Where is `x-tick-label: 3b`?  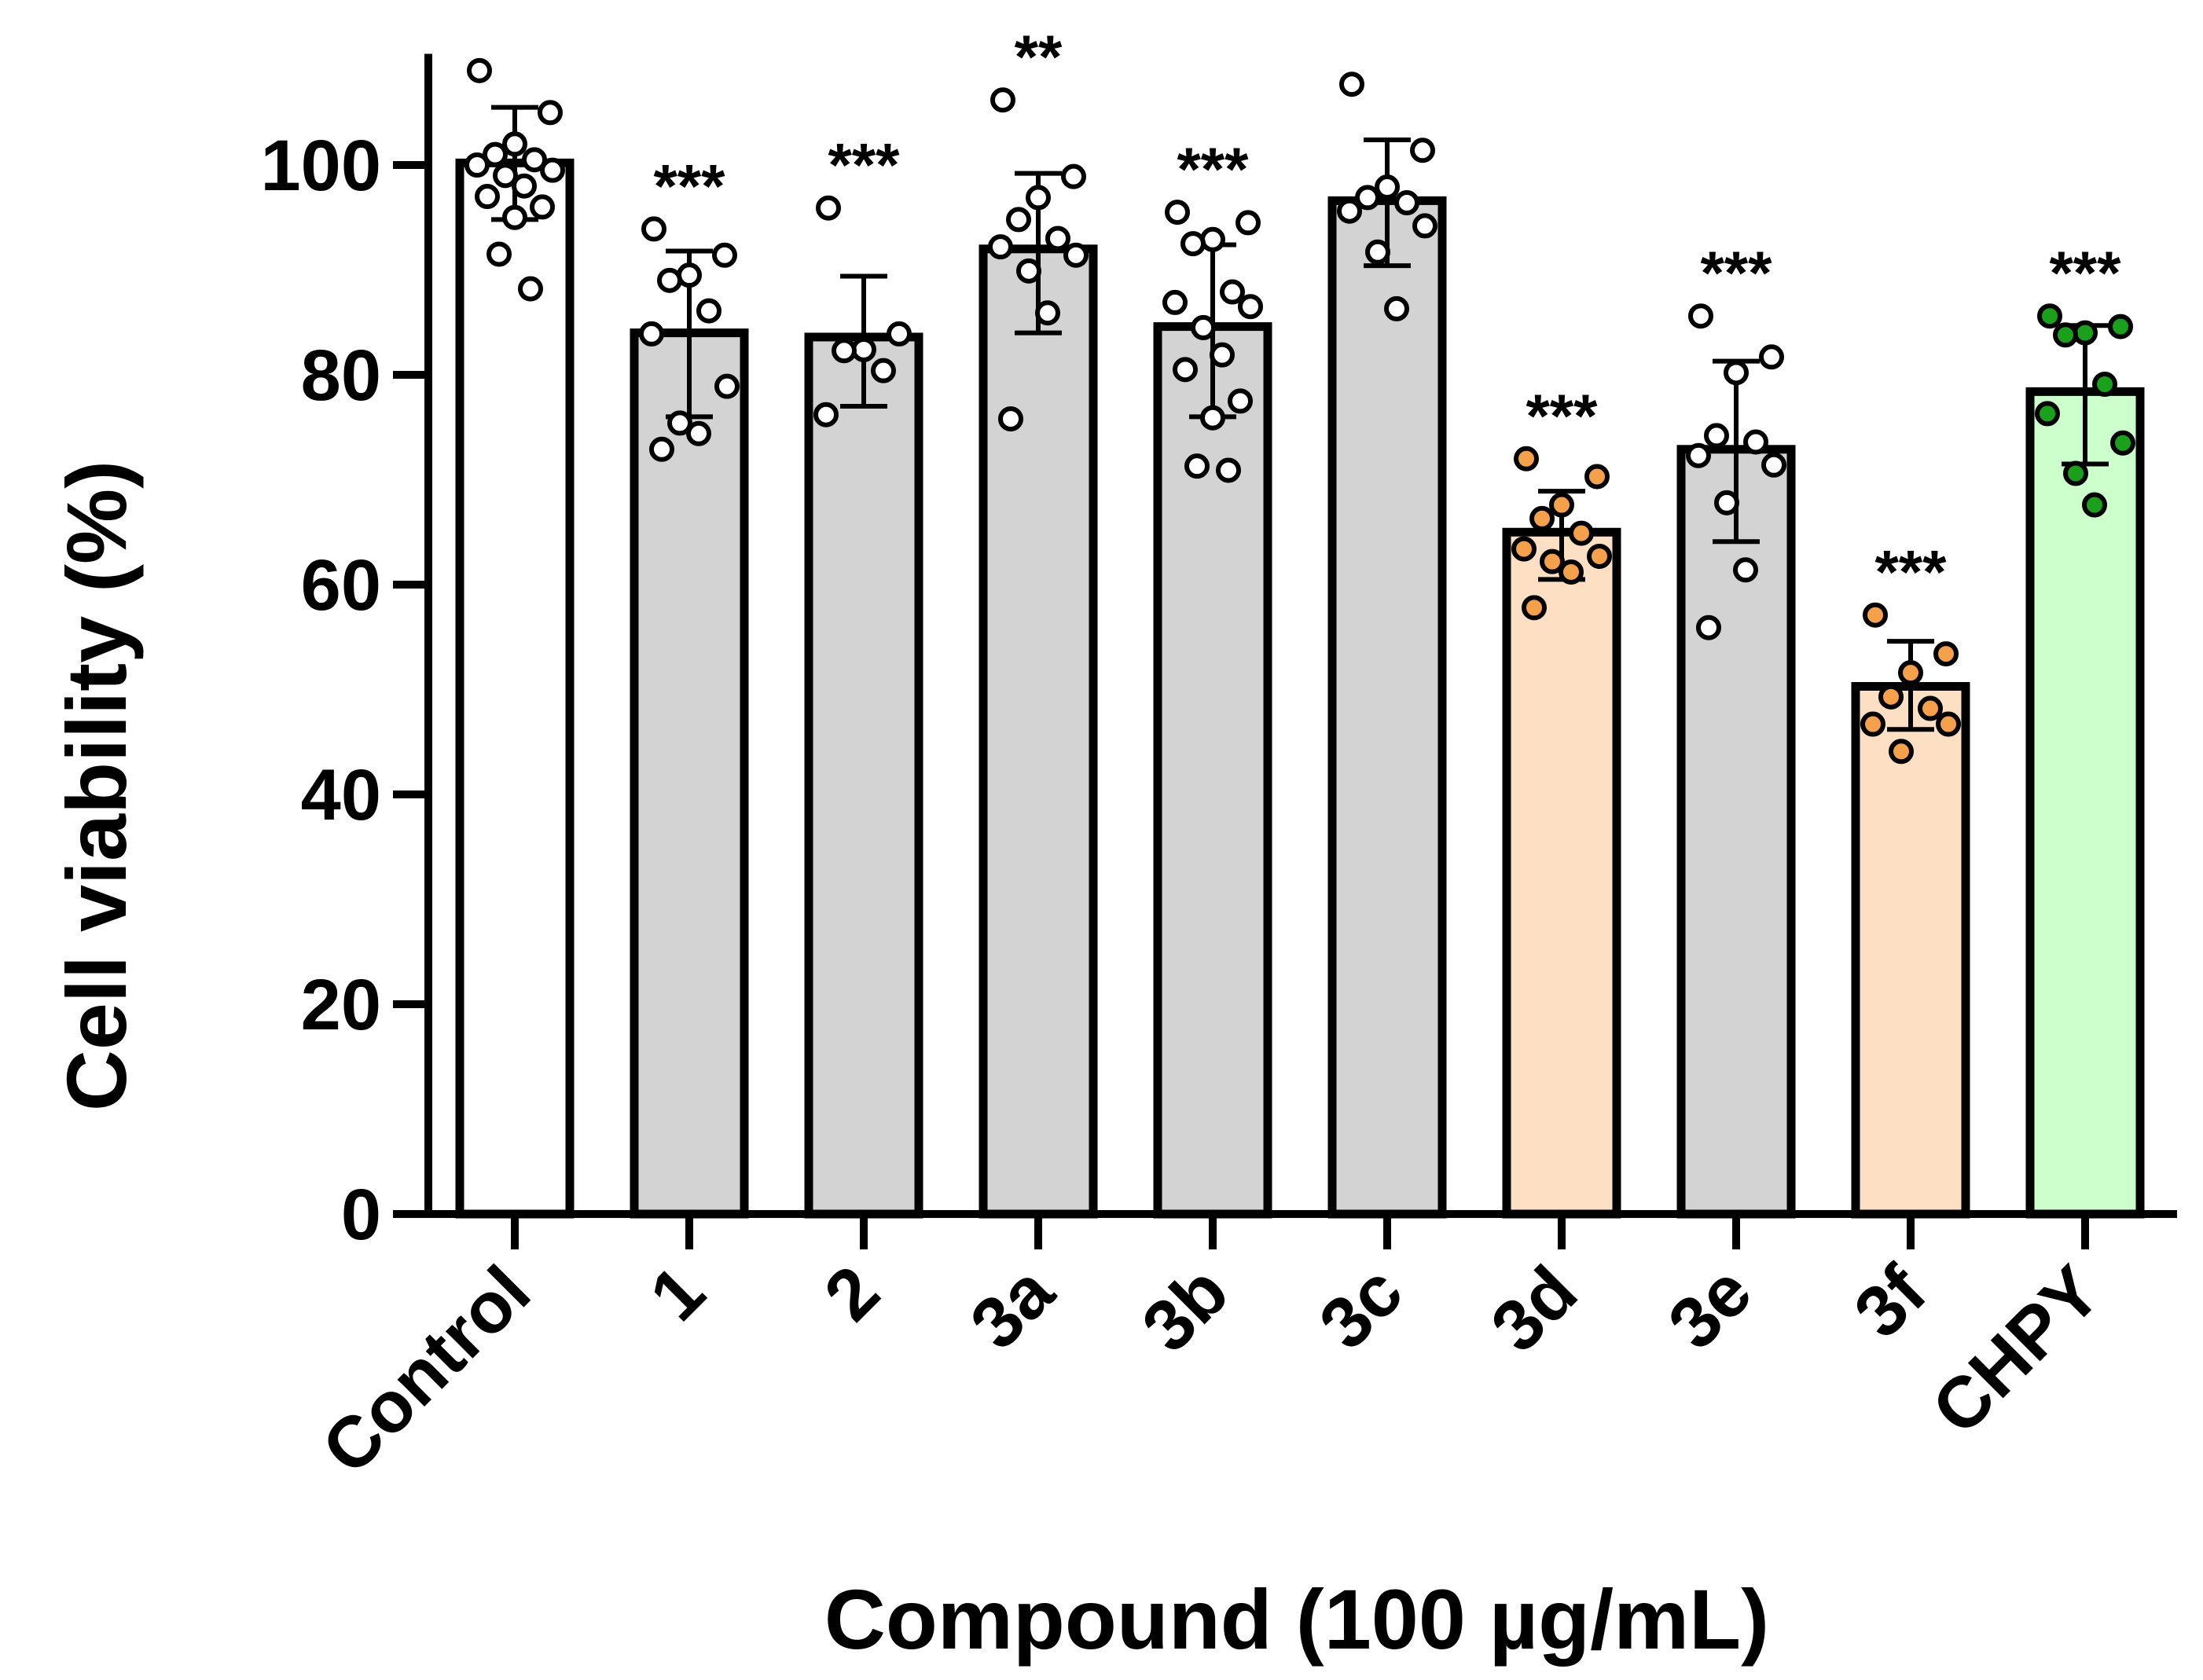 x-tick-label: 3b is located at coordinates (1185, 1309).